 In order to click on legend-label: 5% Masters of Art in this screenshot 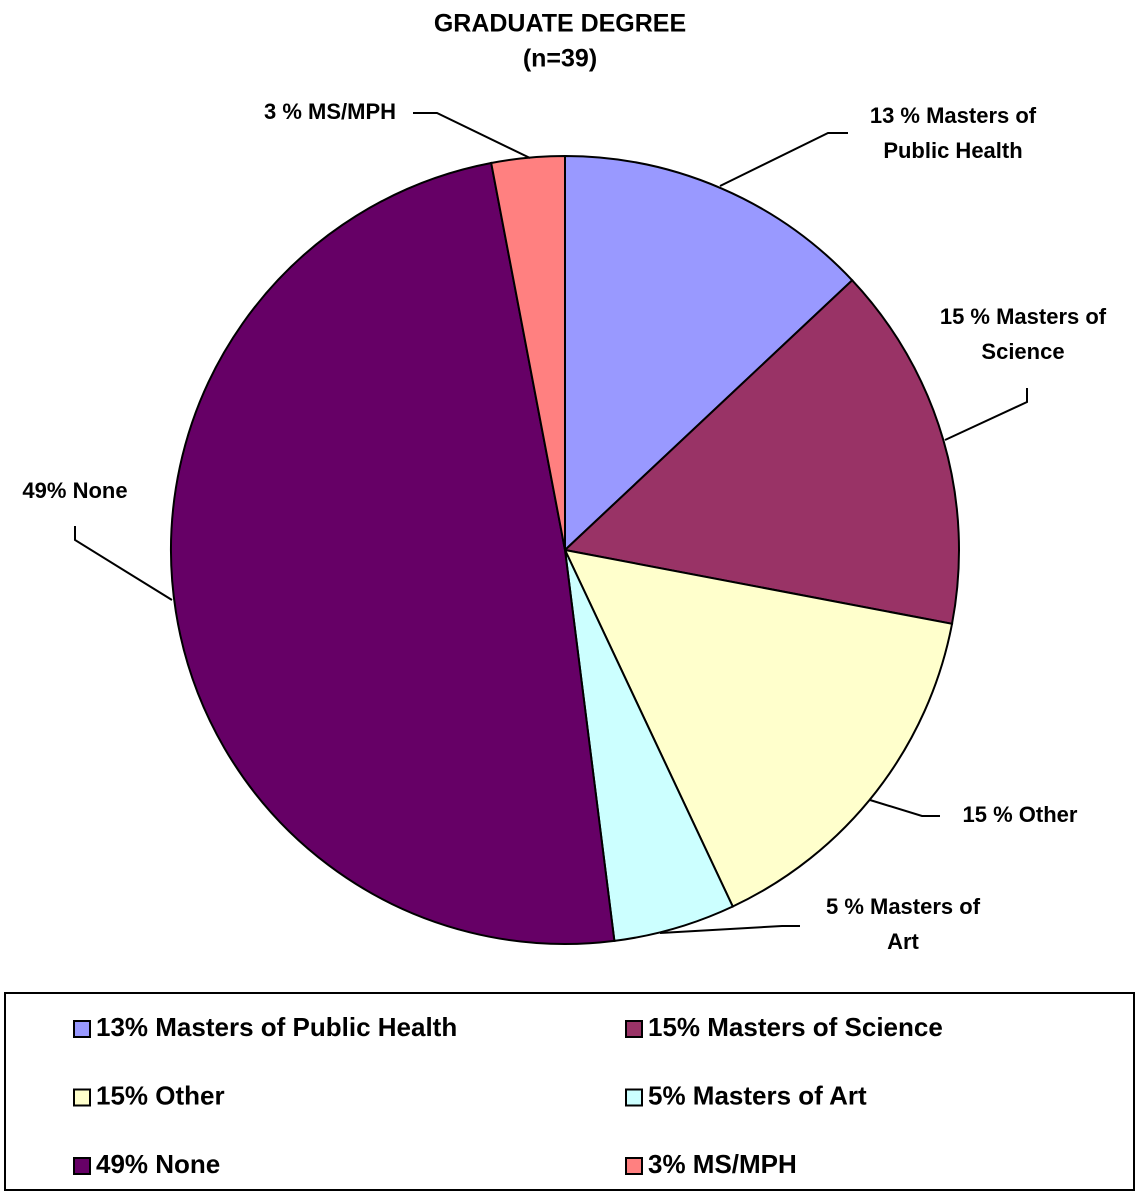, I will do `click(757, 1095)`.